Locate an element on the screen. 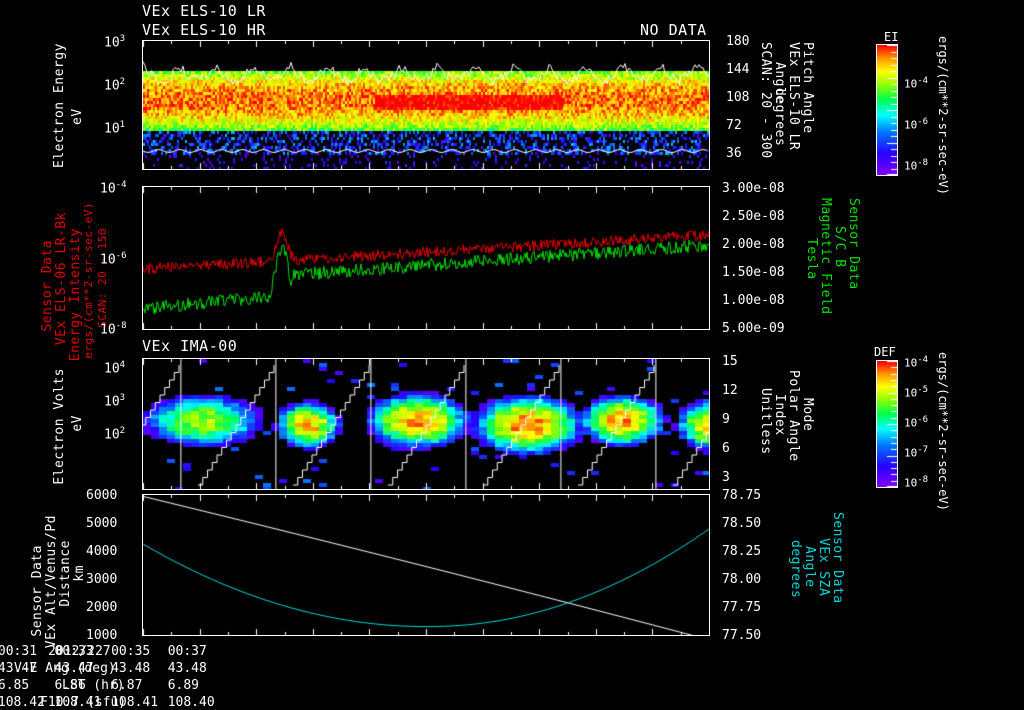  footer-row-label-lst: LST (hr) is located at coordinates (93, 685).